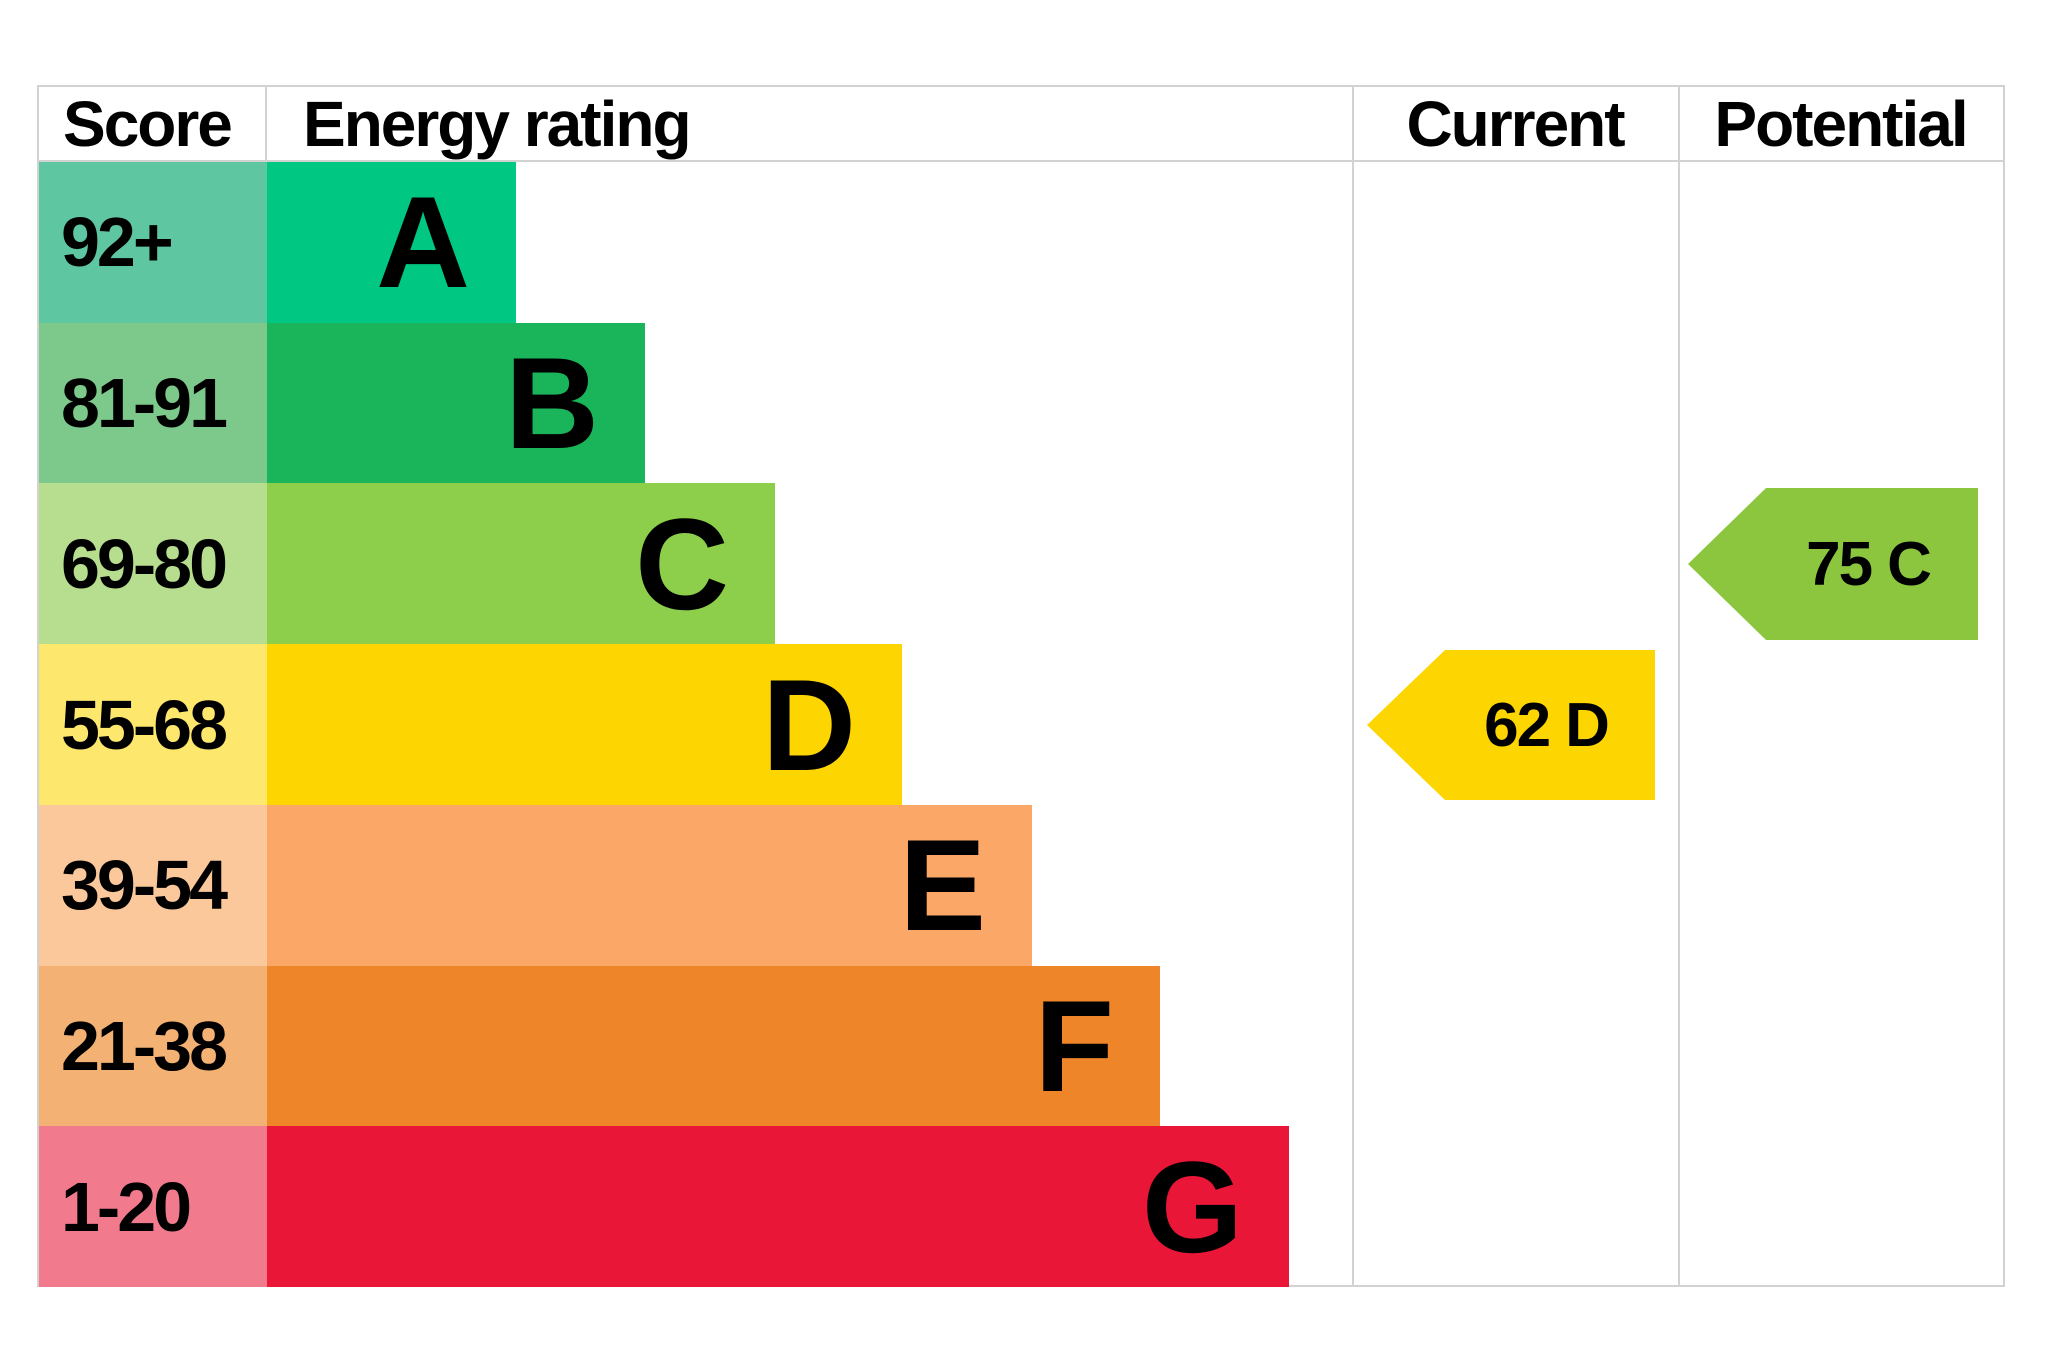 This screenshot has width=2048, height=1365. I want to click on score-range-cell-D: 55-68, so click(153, 724).